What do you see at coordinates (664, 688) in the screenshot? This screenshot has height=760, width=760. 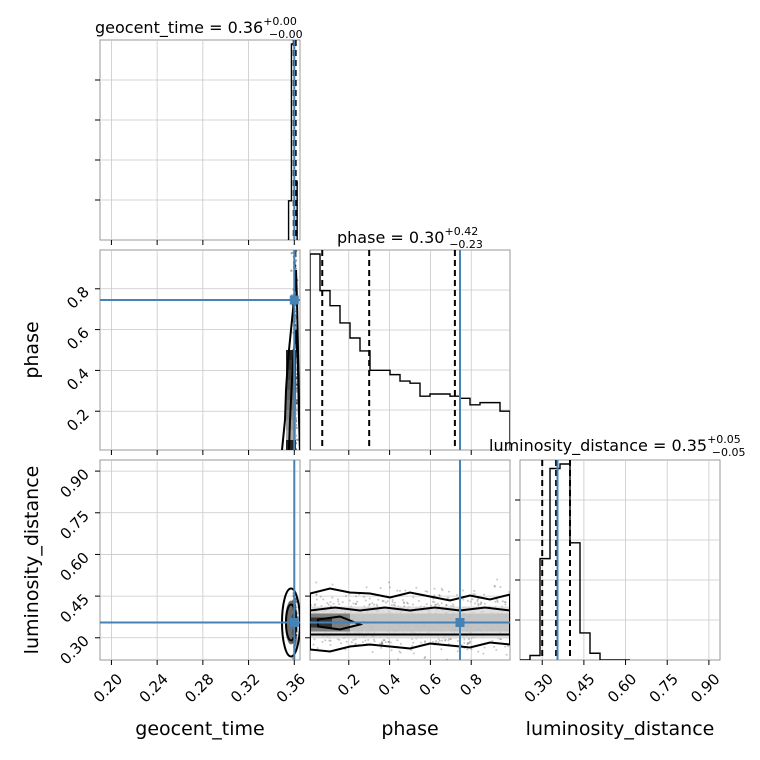 I see `x-tick-label: 0.75` at bounding box center [664, 688].